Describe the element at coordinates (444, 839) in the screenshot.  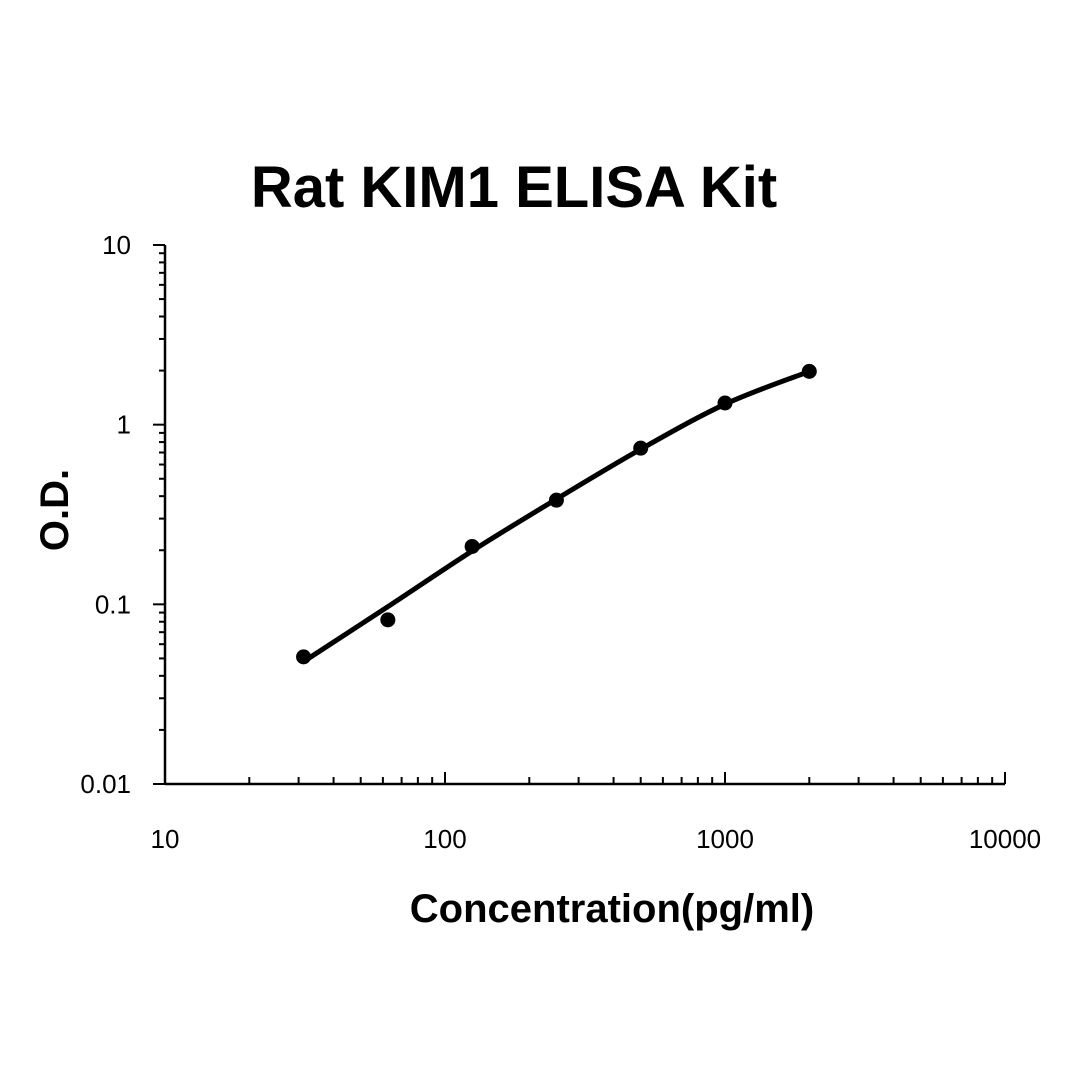
I see `x-tick-label: 100` at that location.